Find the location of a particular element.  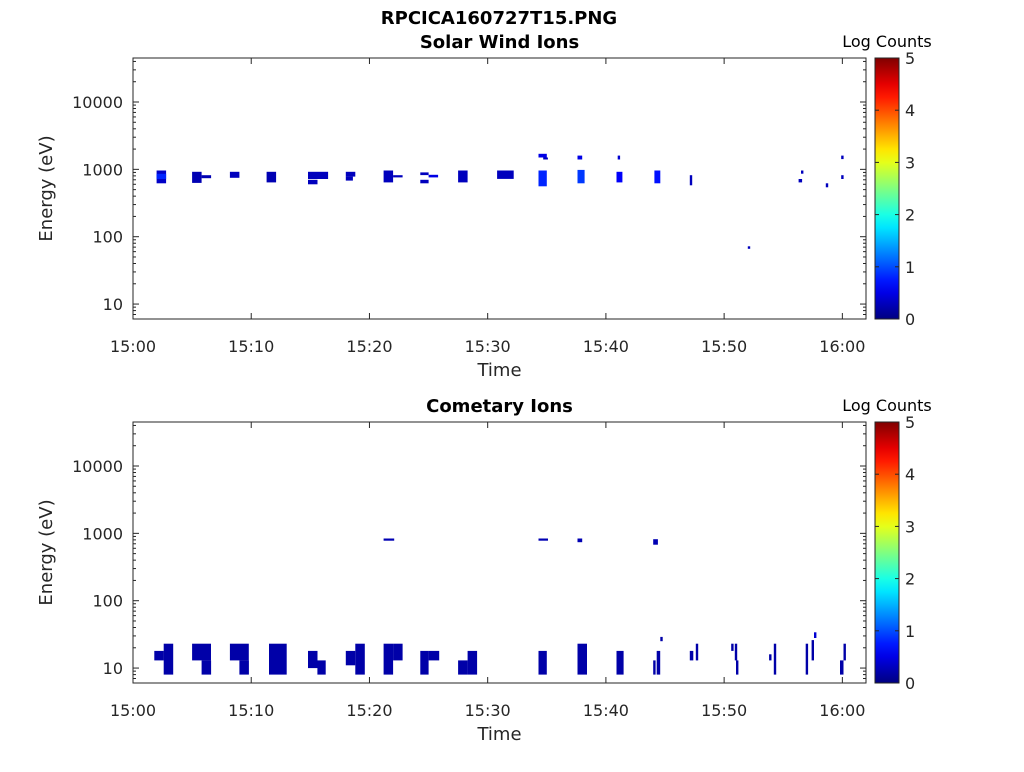

panel-2-x-axis-label: Time is located at coordinates (498, 734).